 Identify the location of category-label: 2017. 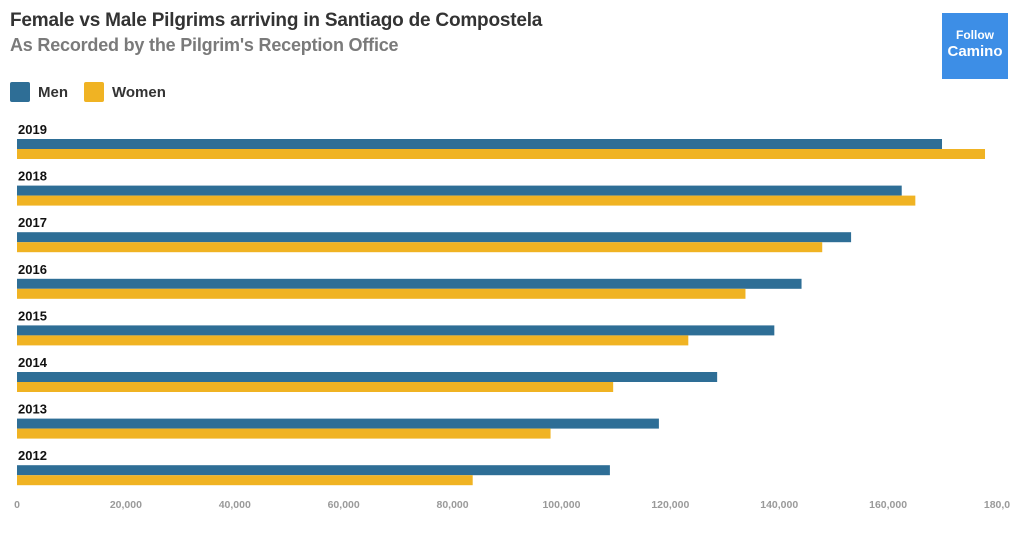
(32, 222).